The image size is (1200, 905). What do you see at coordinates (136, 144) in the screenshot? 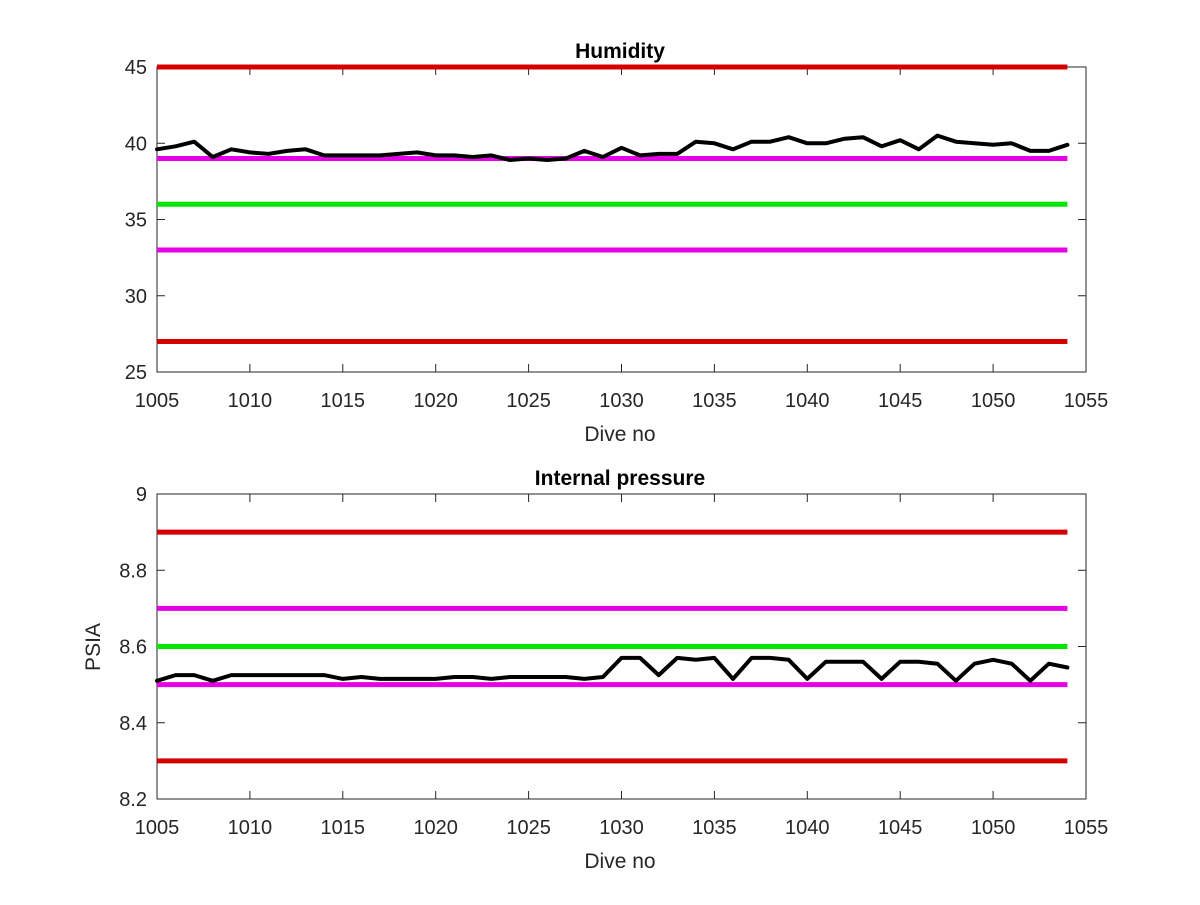
I see `y-tick-label: 40` at bounding box center [136, 144].